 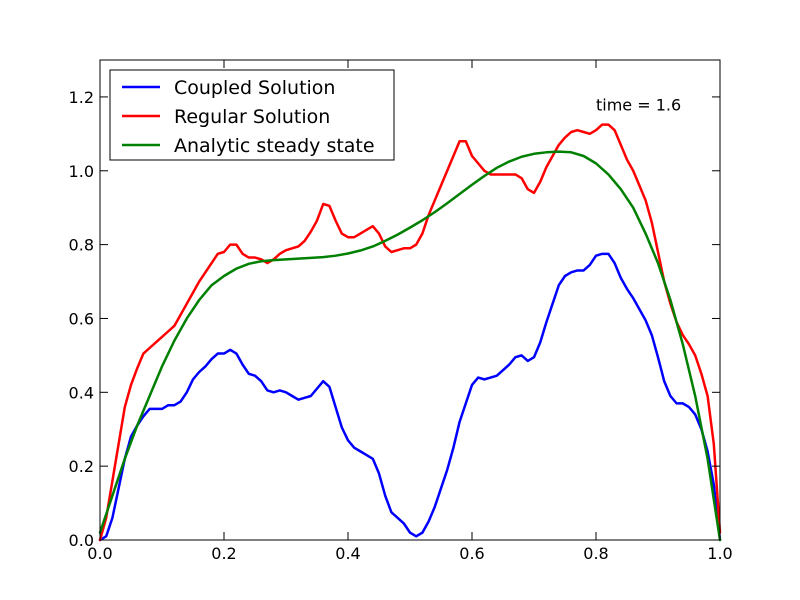 What do you see at coordinates (254, 88) in the screenshot?
I see `legend-label-0: Coupled Solution` at bounding box center [254, 88].